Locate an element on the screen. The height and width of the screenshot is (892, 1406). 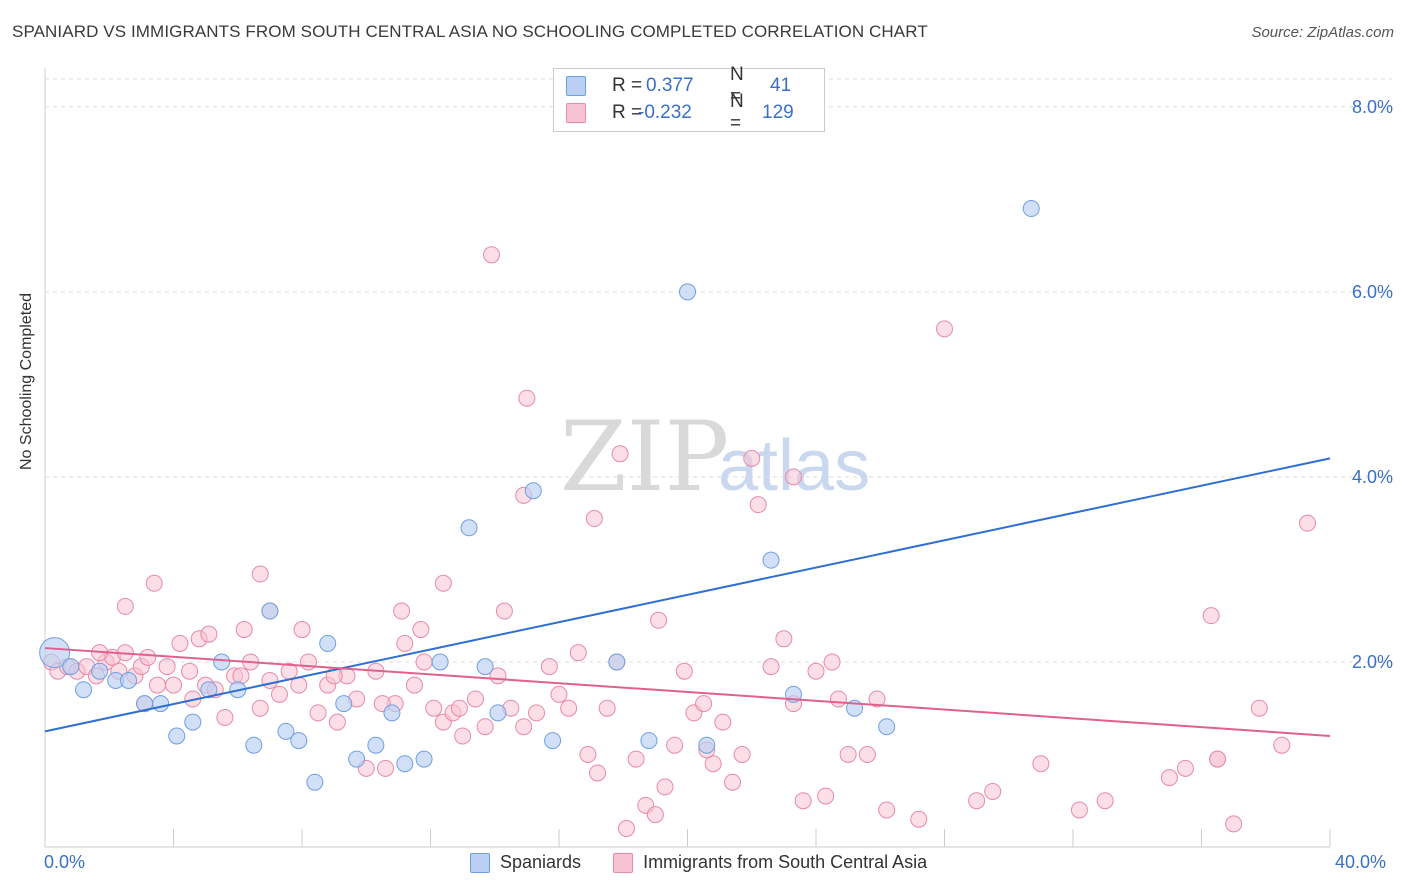
legend-label-immigrants: Immigrants from South Central Asia is located at coordinates (785, 862).